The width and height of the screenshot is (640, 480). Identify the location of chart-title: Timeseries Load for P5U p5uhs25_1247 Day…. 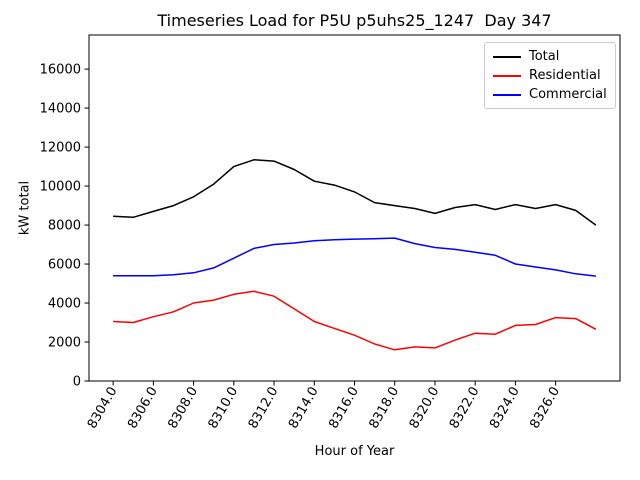
(354, 20).